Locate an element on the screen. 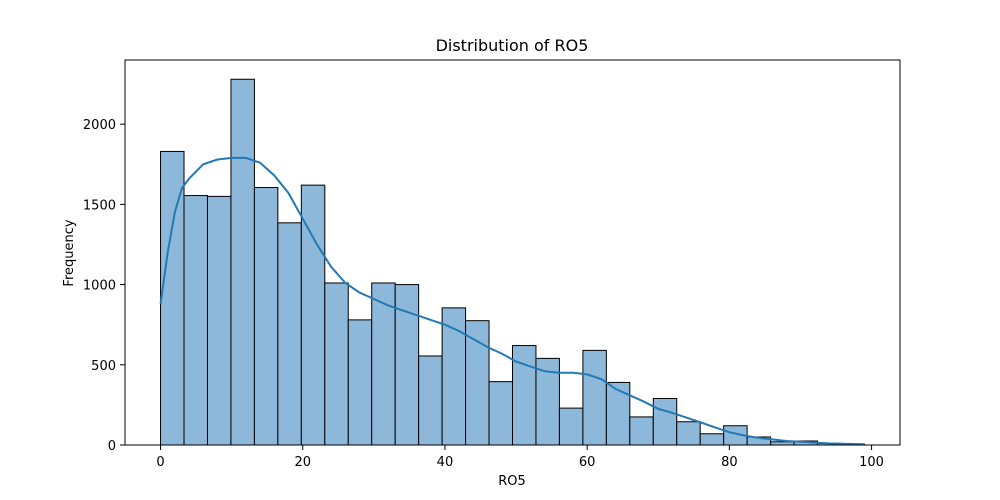 This screenshot has width=1000, height=500. y-tick-label: 0 is located at coordinates (112, 446).